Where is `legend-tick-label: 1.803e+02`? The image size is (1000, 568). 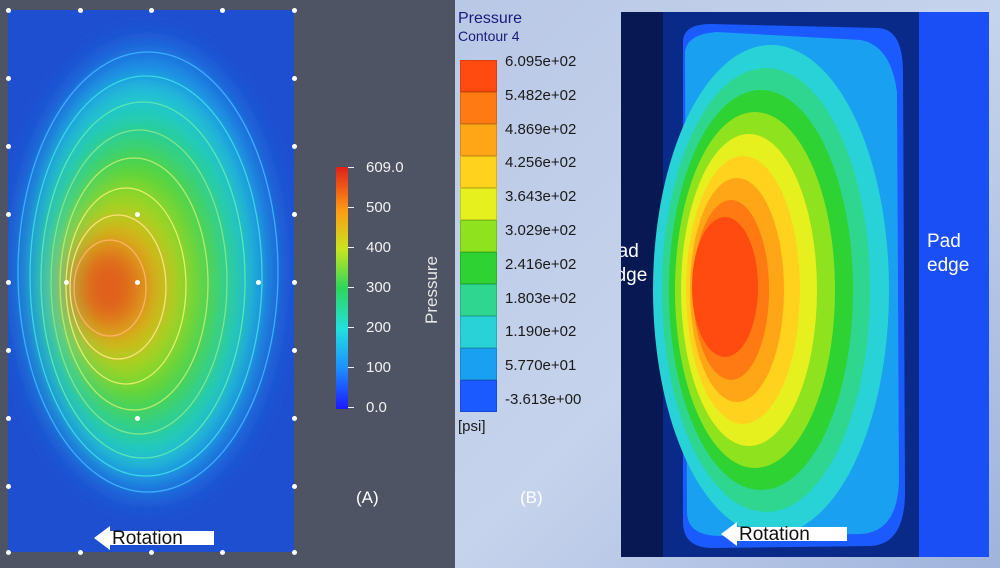 legend-tick-label: 1.803e+02 is located at coordinates (541, 298).